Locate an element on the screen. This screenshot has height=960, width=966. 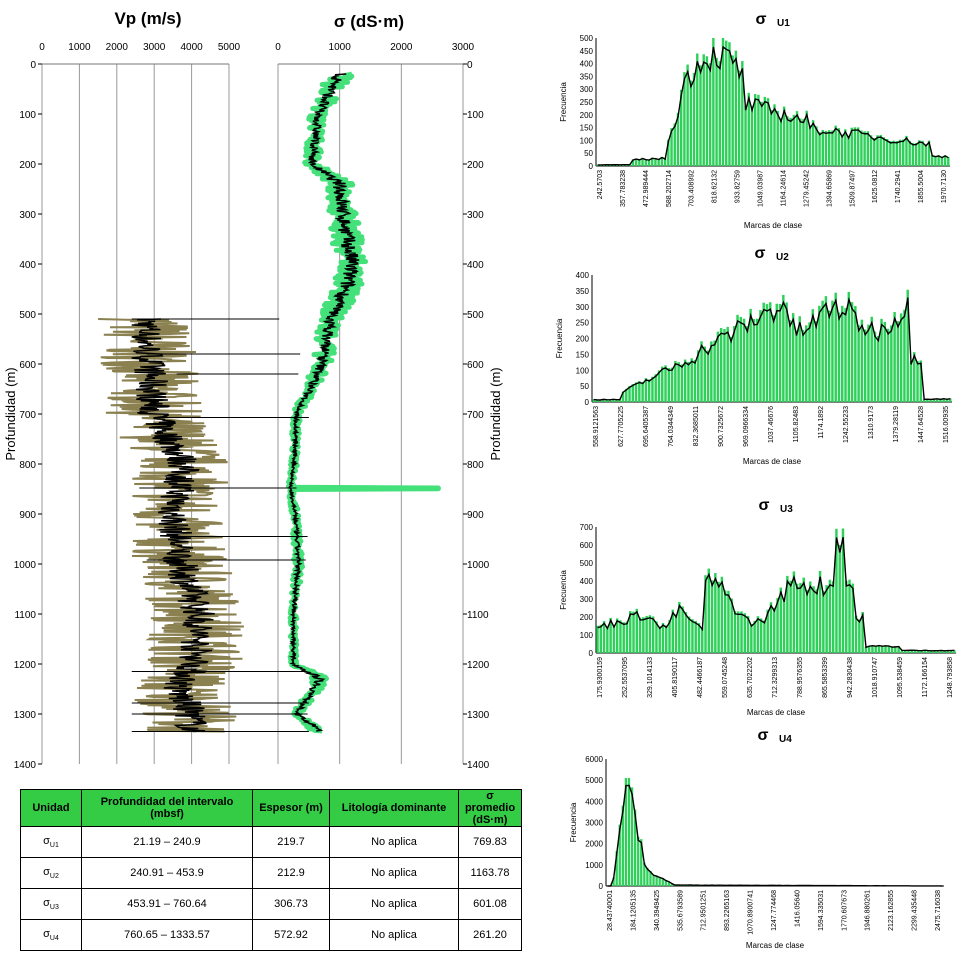
x-tick-label: 535.6793589 is located at coordinates (680, 910).